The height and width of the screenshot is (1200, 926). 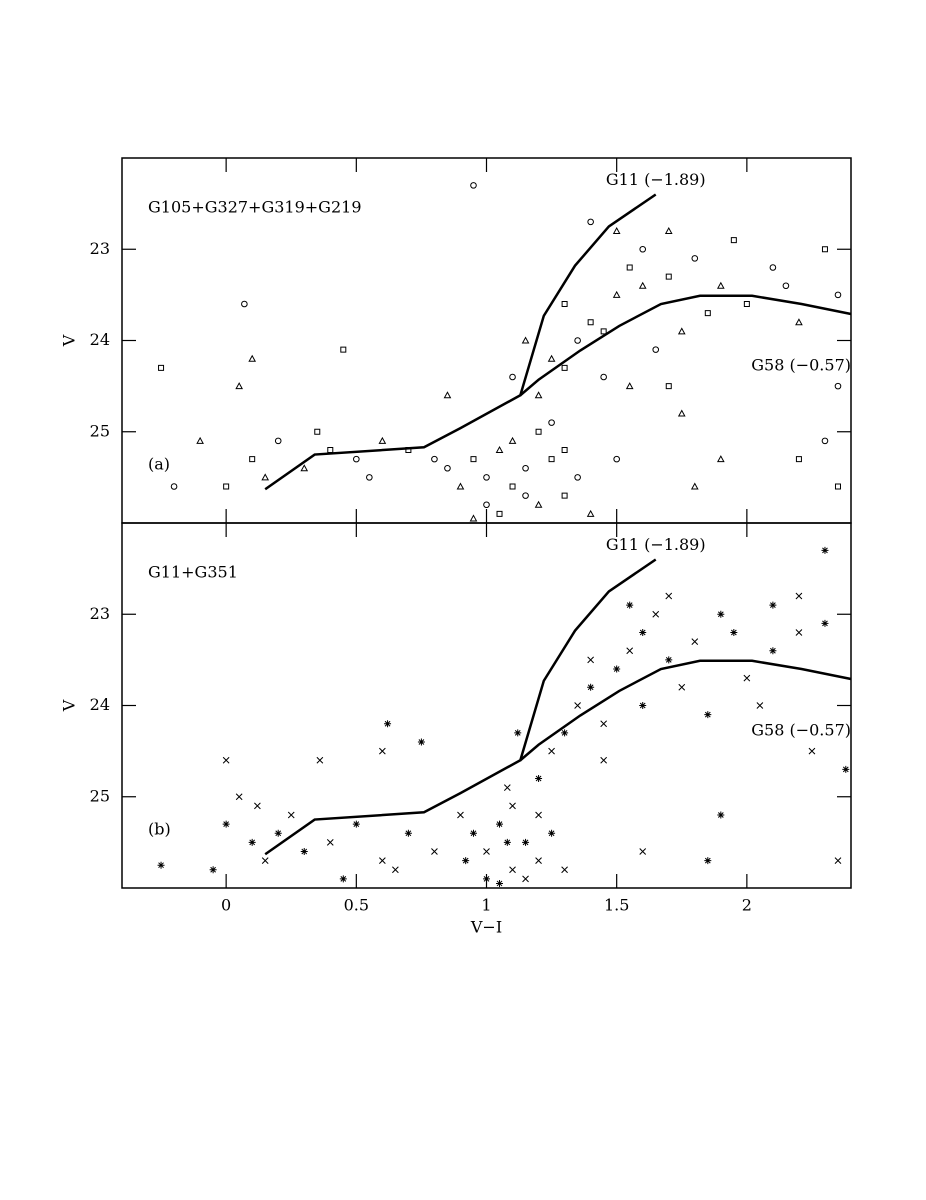 I want to click on panel-label: (b), so click(x=159, y=829).